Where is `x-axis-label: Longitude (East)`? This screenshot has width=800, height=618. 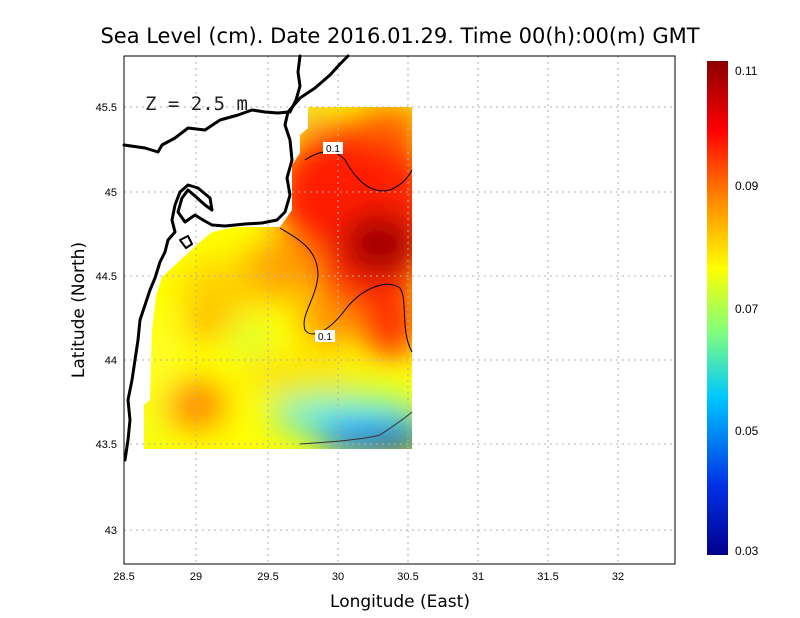 x-axis-label: Longitude (East) is located at coordinates (400, 602).